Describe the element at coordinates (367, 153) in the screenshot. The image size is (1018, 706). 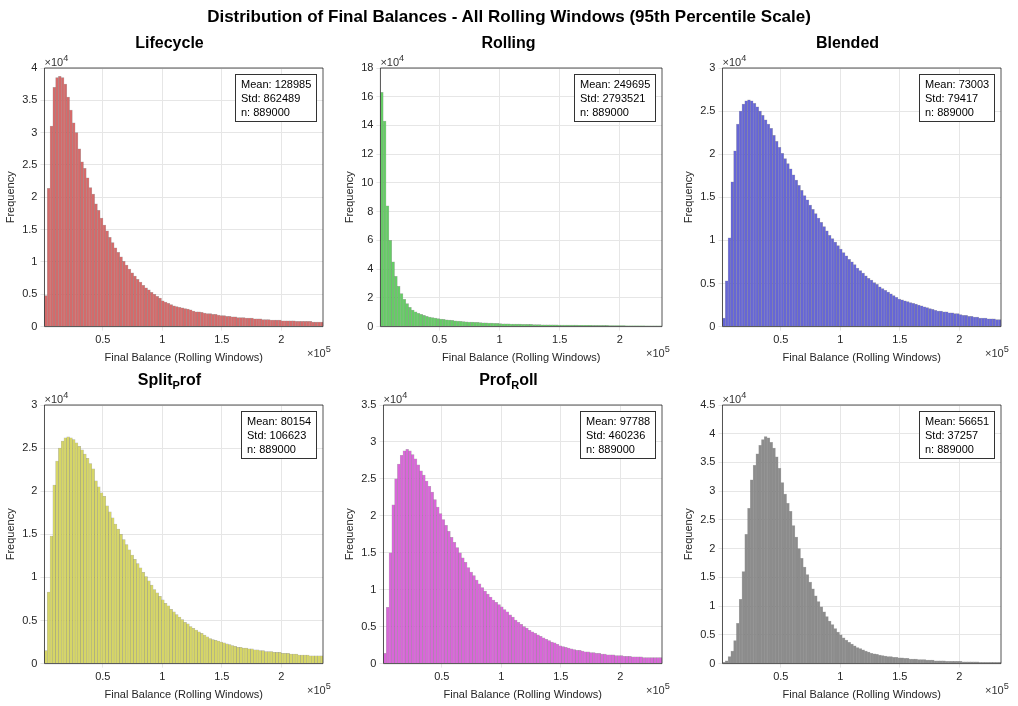
I see `y-tick-label: 12` at that location.